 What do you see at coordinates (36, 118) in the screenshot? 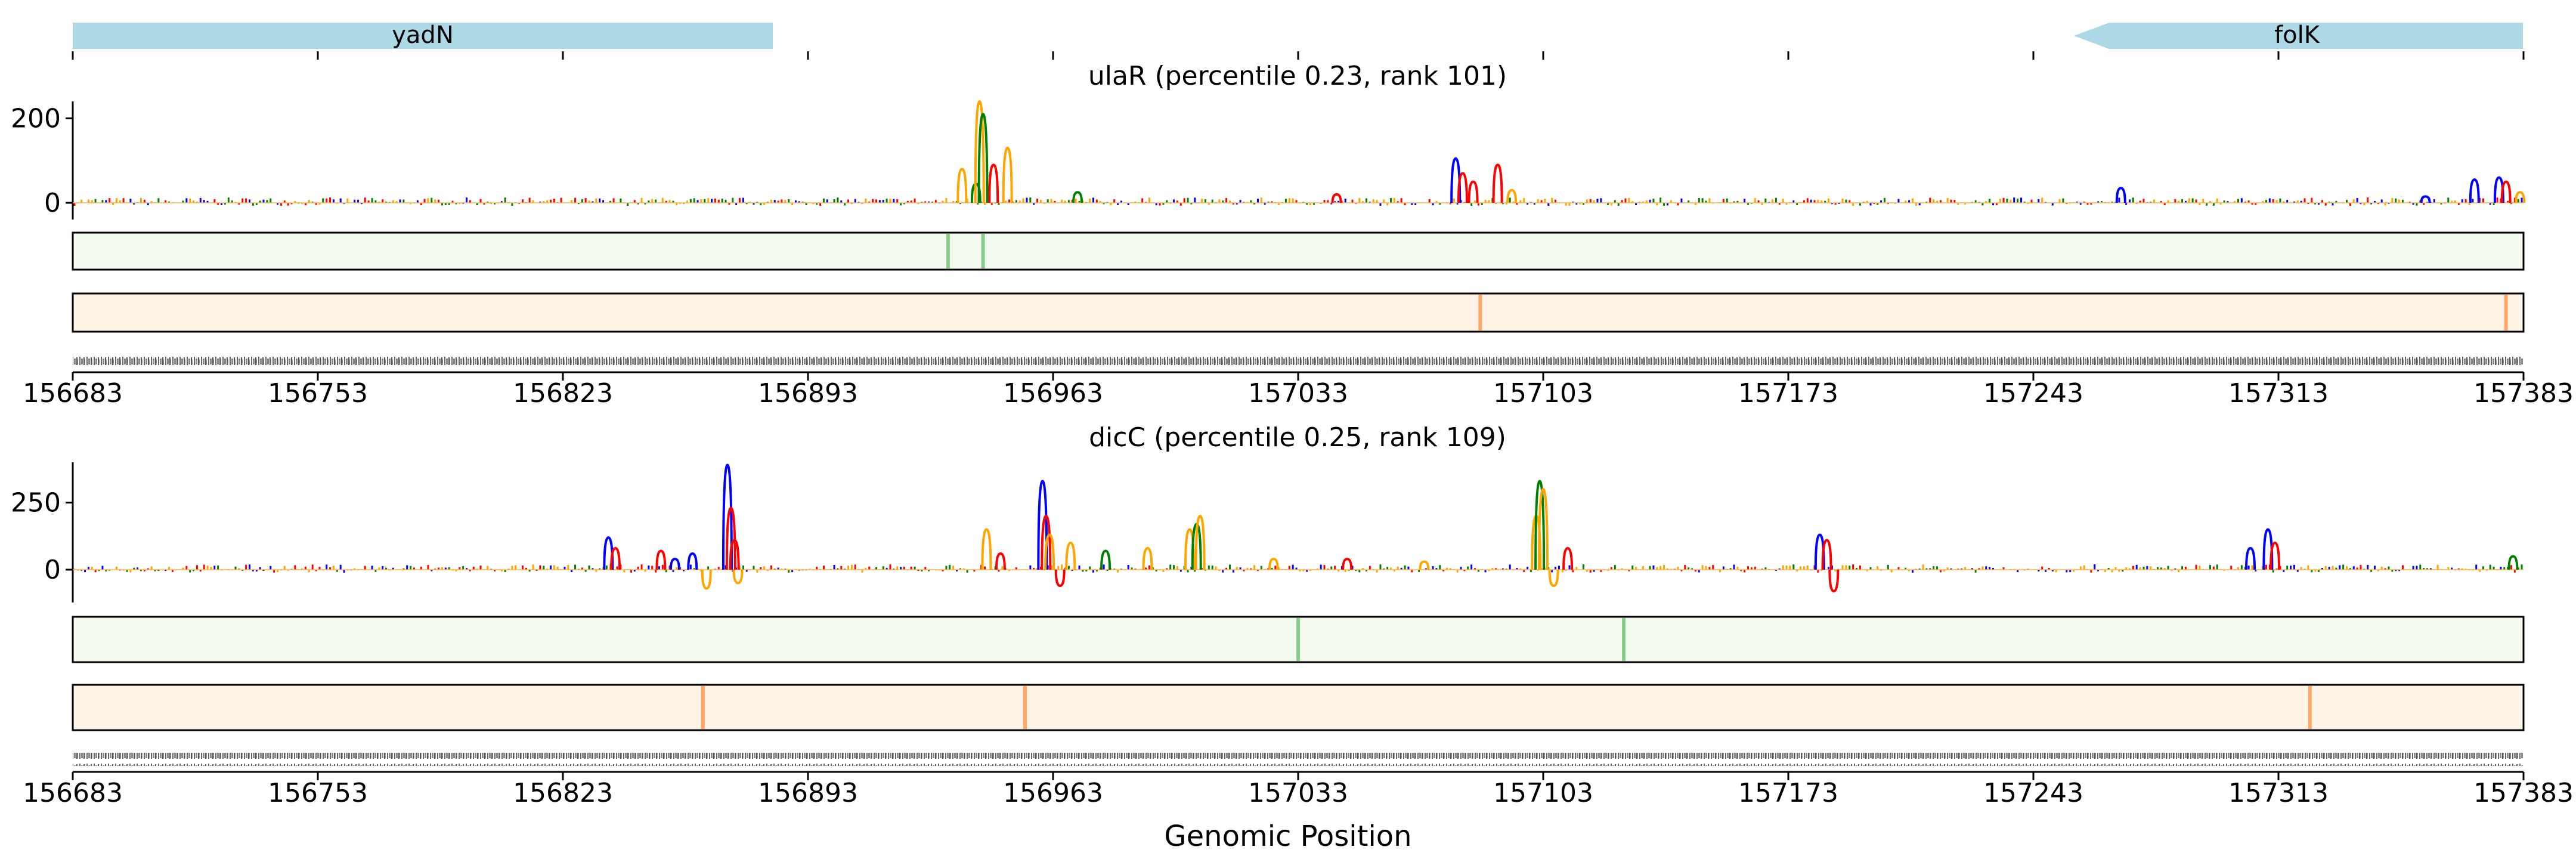
I see `y-tick-label: 200` at bounding box center [36, 118].